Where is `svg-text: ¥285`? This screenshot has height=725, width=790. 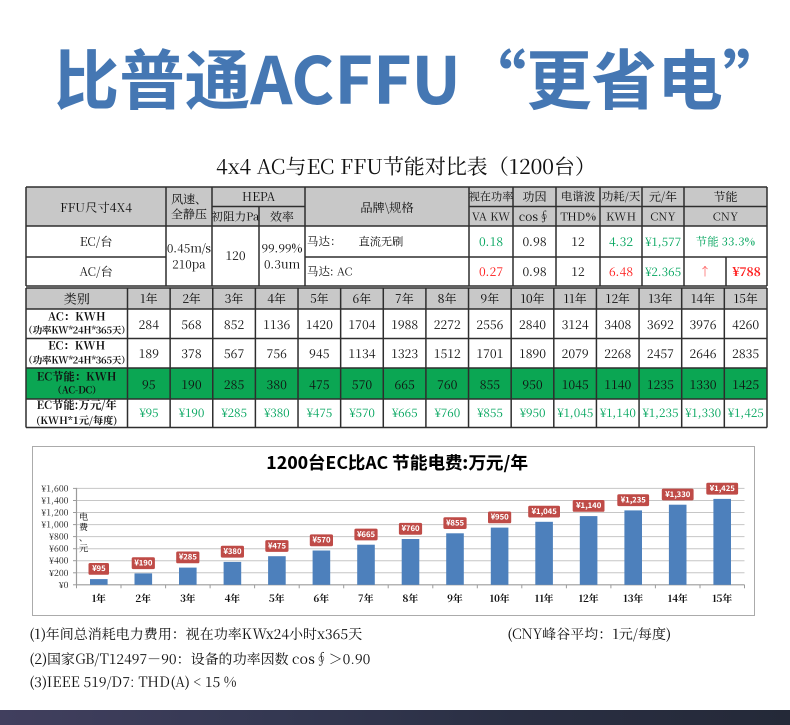 svg-text: ¥285 is located at coordinates (187, 556).